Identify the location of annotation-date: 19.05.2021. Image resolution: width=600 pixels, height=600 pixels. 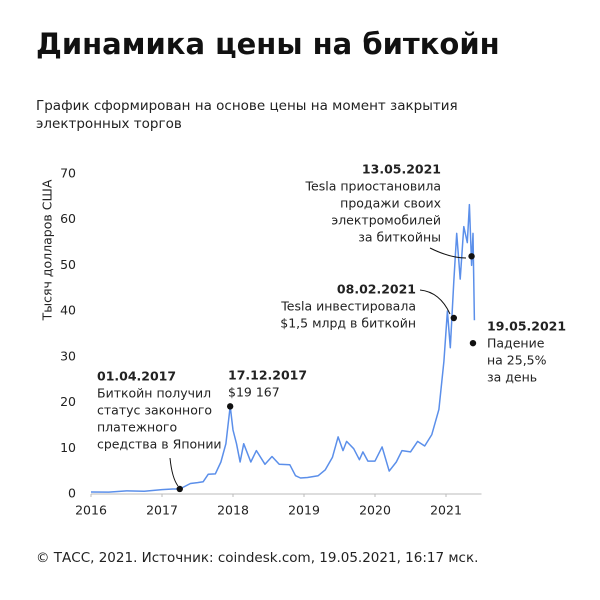
(526, 326).